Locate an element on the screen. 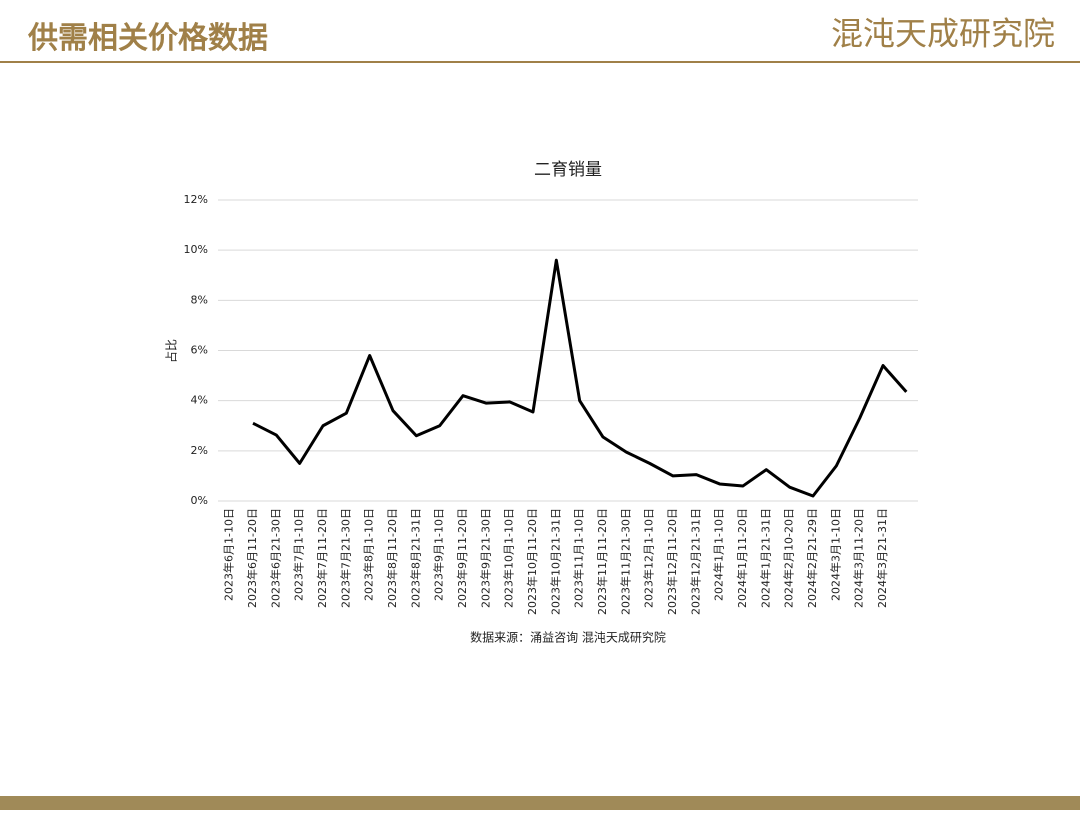 This screenshot has width=1080, height=814. y-tick-label: 4% is located at coordinates (199, 400).